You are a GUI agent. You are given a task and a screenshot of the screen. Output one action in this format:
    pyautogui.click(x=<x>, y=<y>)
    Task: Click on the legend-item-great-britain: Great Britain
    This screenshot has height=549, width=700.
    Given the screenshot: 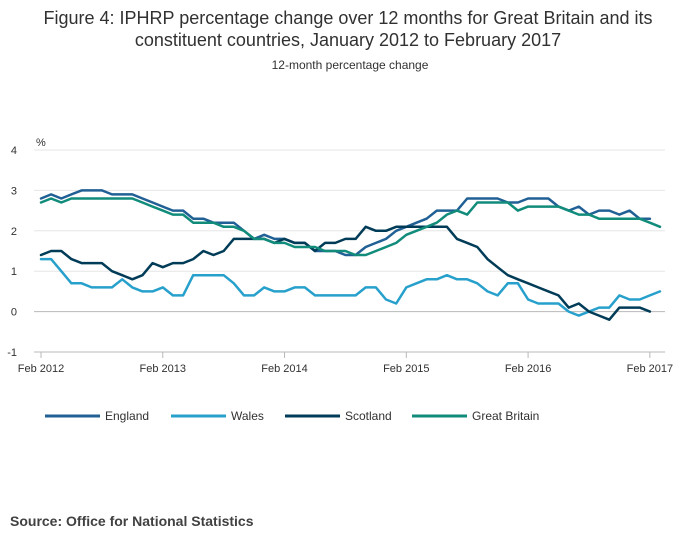 What is the action you would take?
    pyautogui.click(x=475, y=416)
    